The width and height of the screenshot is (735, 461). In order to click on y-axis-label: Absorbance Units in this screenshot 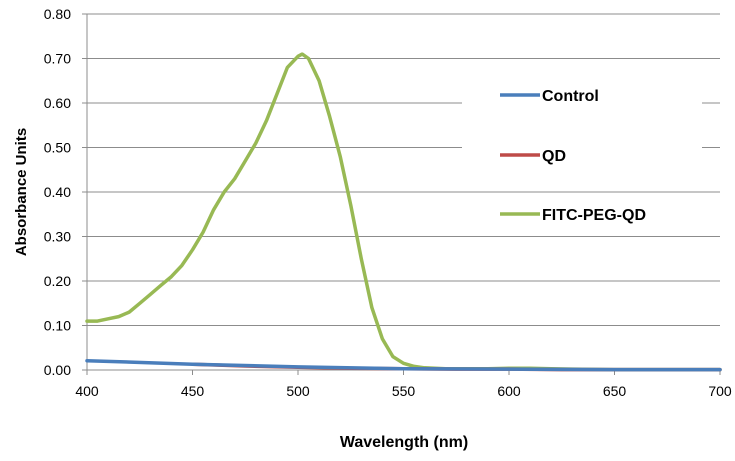, I will do `click(21, 192)`.